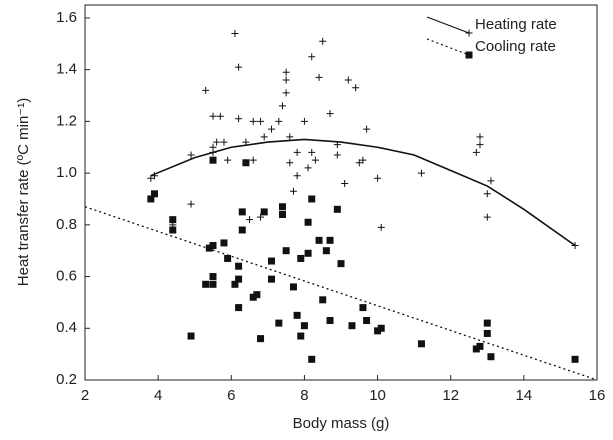 The height and width of the screenshot is (440, 613). What do you see at coordinates (158, 395) in the screenshot?
I see `x-tick-label: 4` at bounding box center [158, 395].